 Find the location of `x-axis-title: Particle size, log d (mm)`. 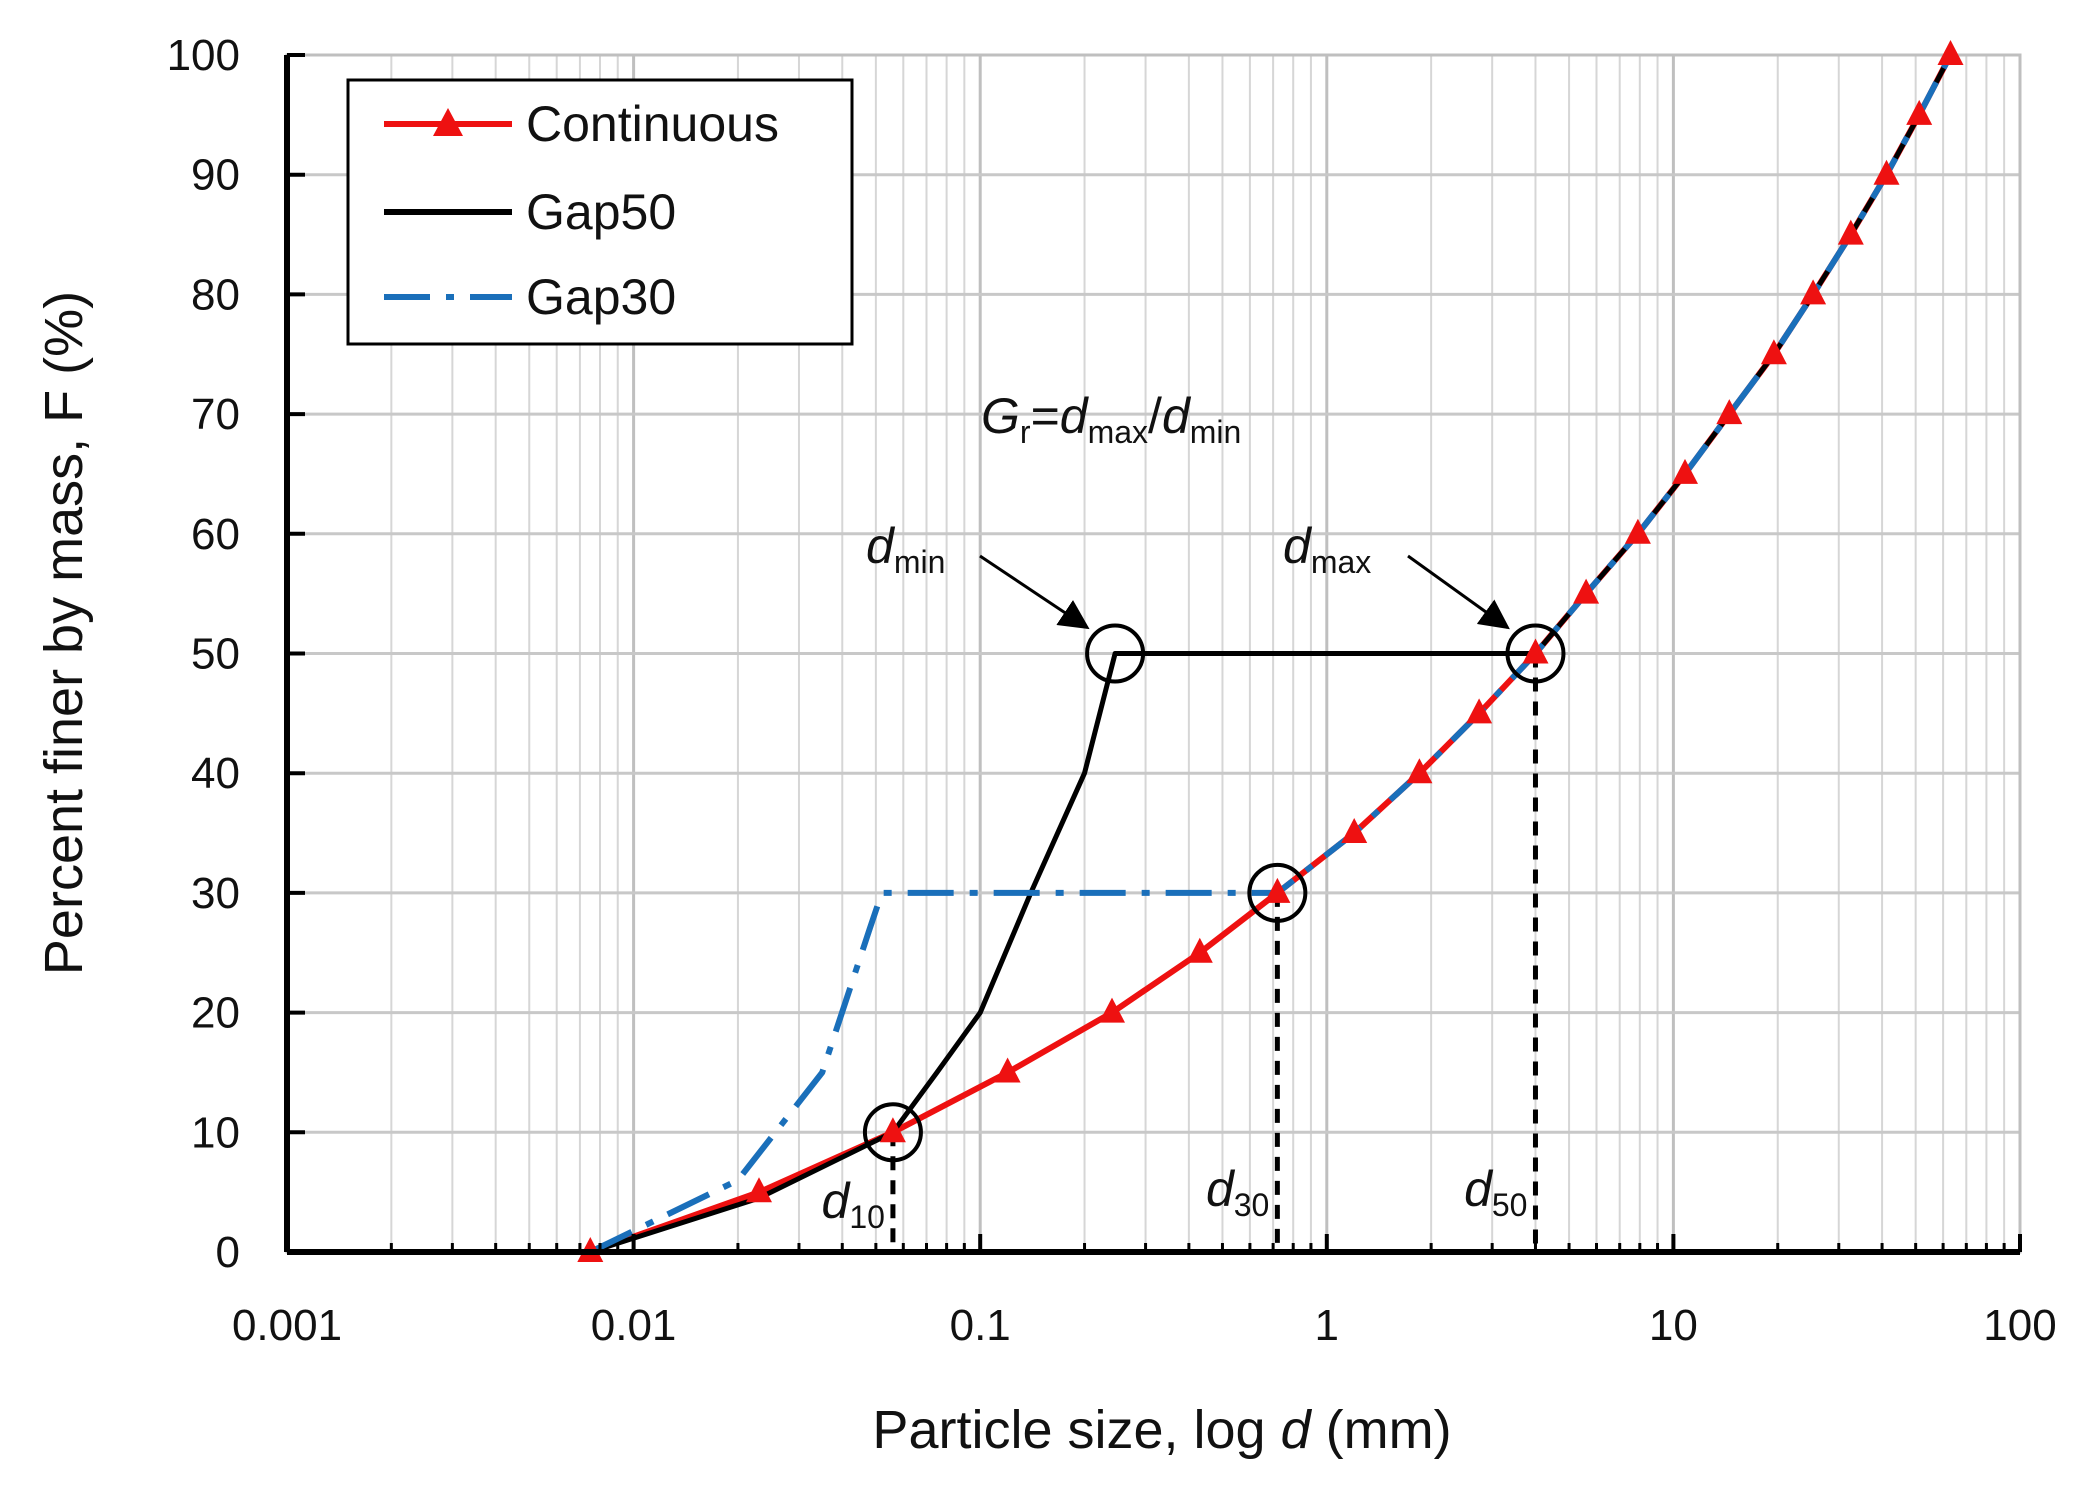

x-axis-title: Particle size, log d (mm) is located at coordinates (1161, 1430).